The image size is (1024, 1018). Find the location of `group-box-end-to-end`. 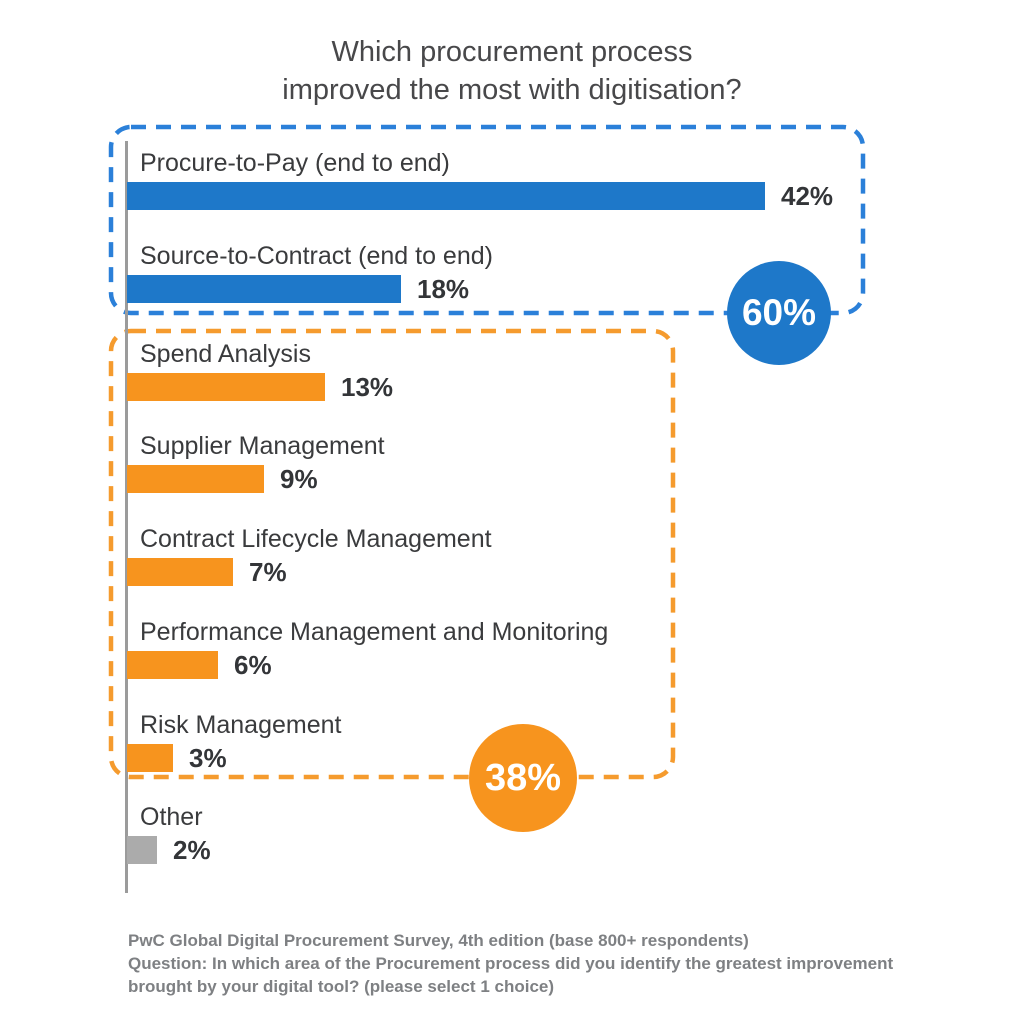

group-box-end-to-end is located at coordinates (487, 220).